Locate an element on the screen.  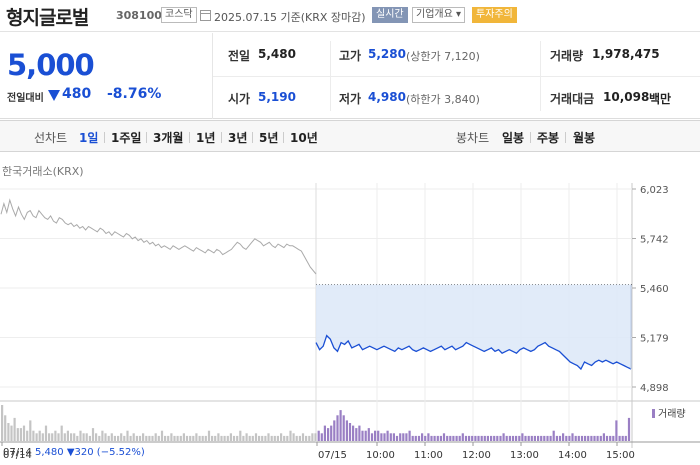
tab-weekly-candle: 주봉 is located at coordinates (548, 138).